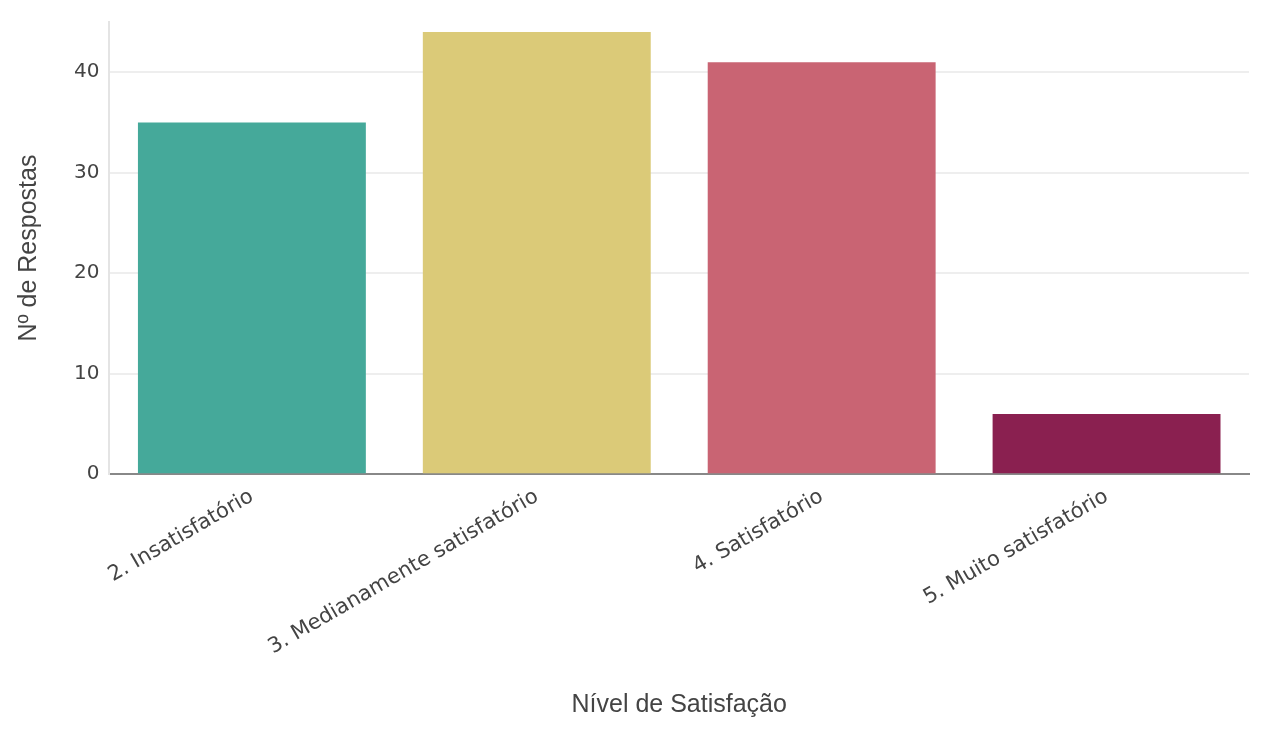 The image size is (1269, 734). Describe the element at coordinates (679, 702) in the screenshot. I see `x-axis-title: Nível de Satisfação` at that location.